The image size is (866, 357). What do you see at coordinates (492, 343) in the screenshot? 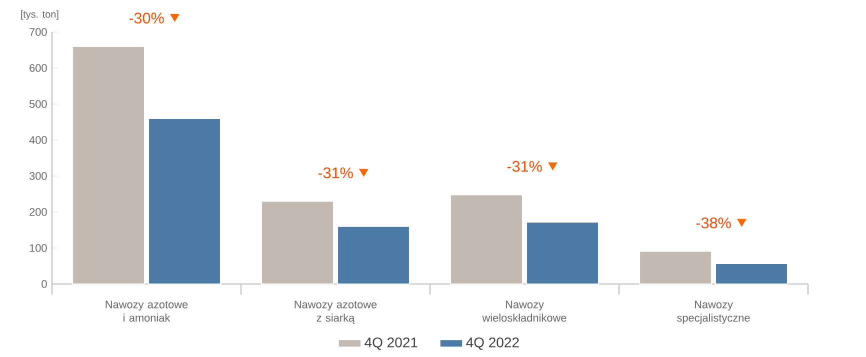
I see `legend-label: 4Q 2022` at bounding box center [492, 343].